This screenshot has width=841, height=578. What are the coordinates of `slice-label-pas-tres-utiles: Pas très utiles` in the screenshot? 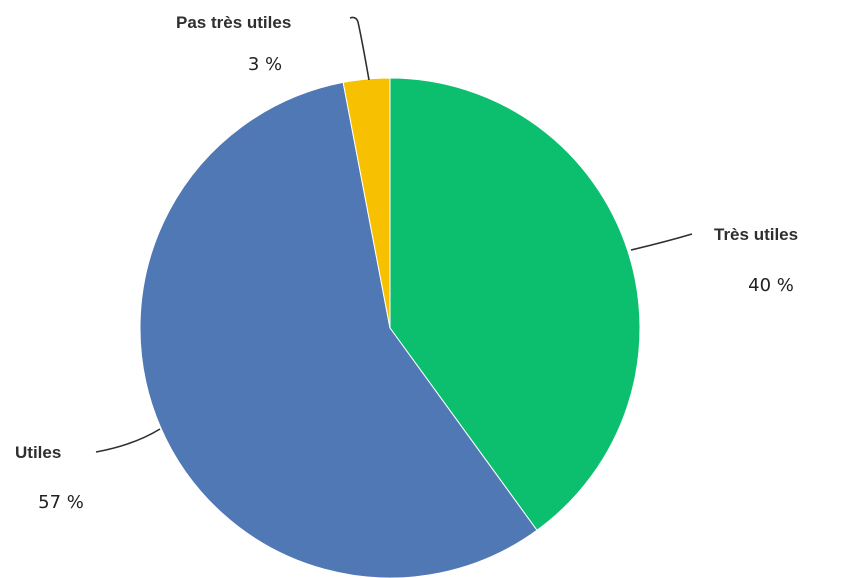 It's located at (233, 22).